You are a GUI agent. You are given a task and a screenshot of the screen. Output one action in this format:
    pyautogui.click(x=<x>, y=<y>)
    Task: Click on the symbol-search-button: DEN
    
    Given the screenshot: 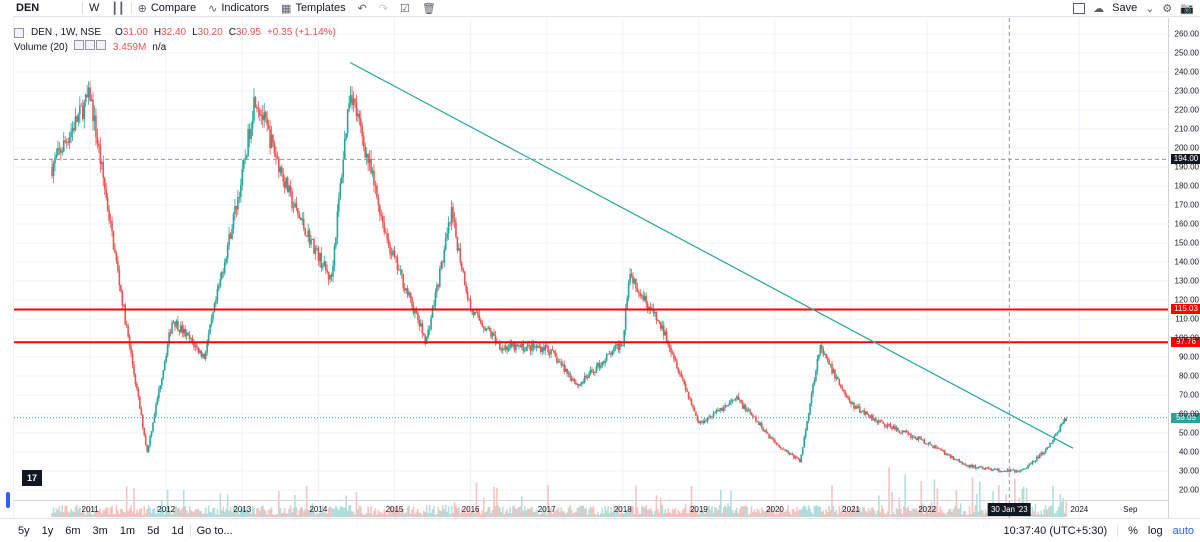 What is the action you would take?
    pyautogui.click(x=41, y=8)
    